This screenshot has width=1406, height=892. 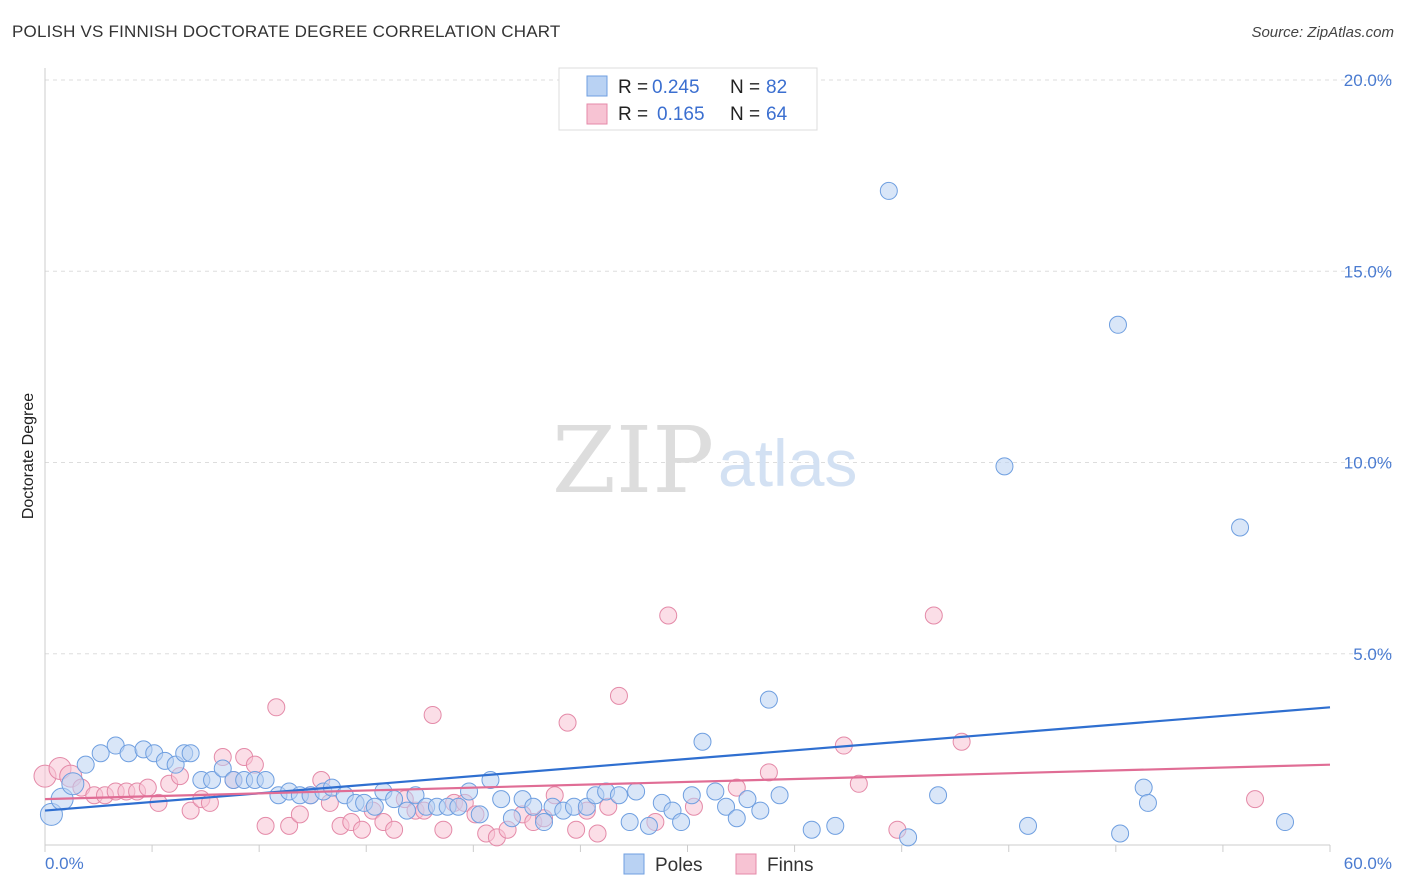 What do you see at coordinates (1368, 367) in the screenshot?
I see `y-tick-labels: 5.0% 10.0% 15.0% 20.0%` at bounding box center [1368, 367].